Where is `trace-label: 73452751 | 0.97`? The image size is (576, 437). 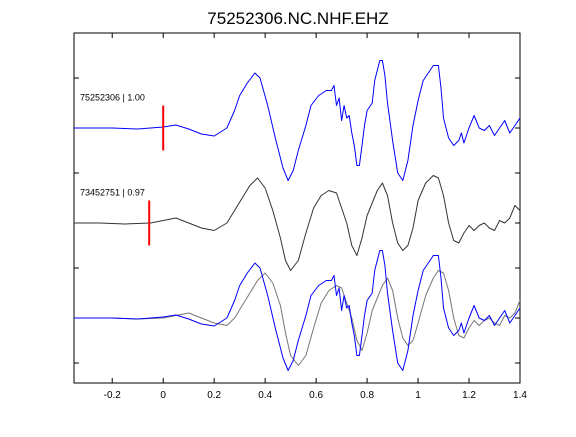
trace-label: 73452751 | 0.97 is located at coordinates (112, 193).